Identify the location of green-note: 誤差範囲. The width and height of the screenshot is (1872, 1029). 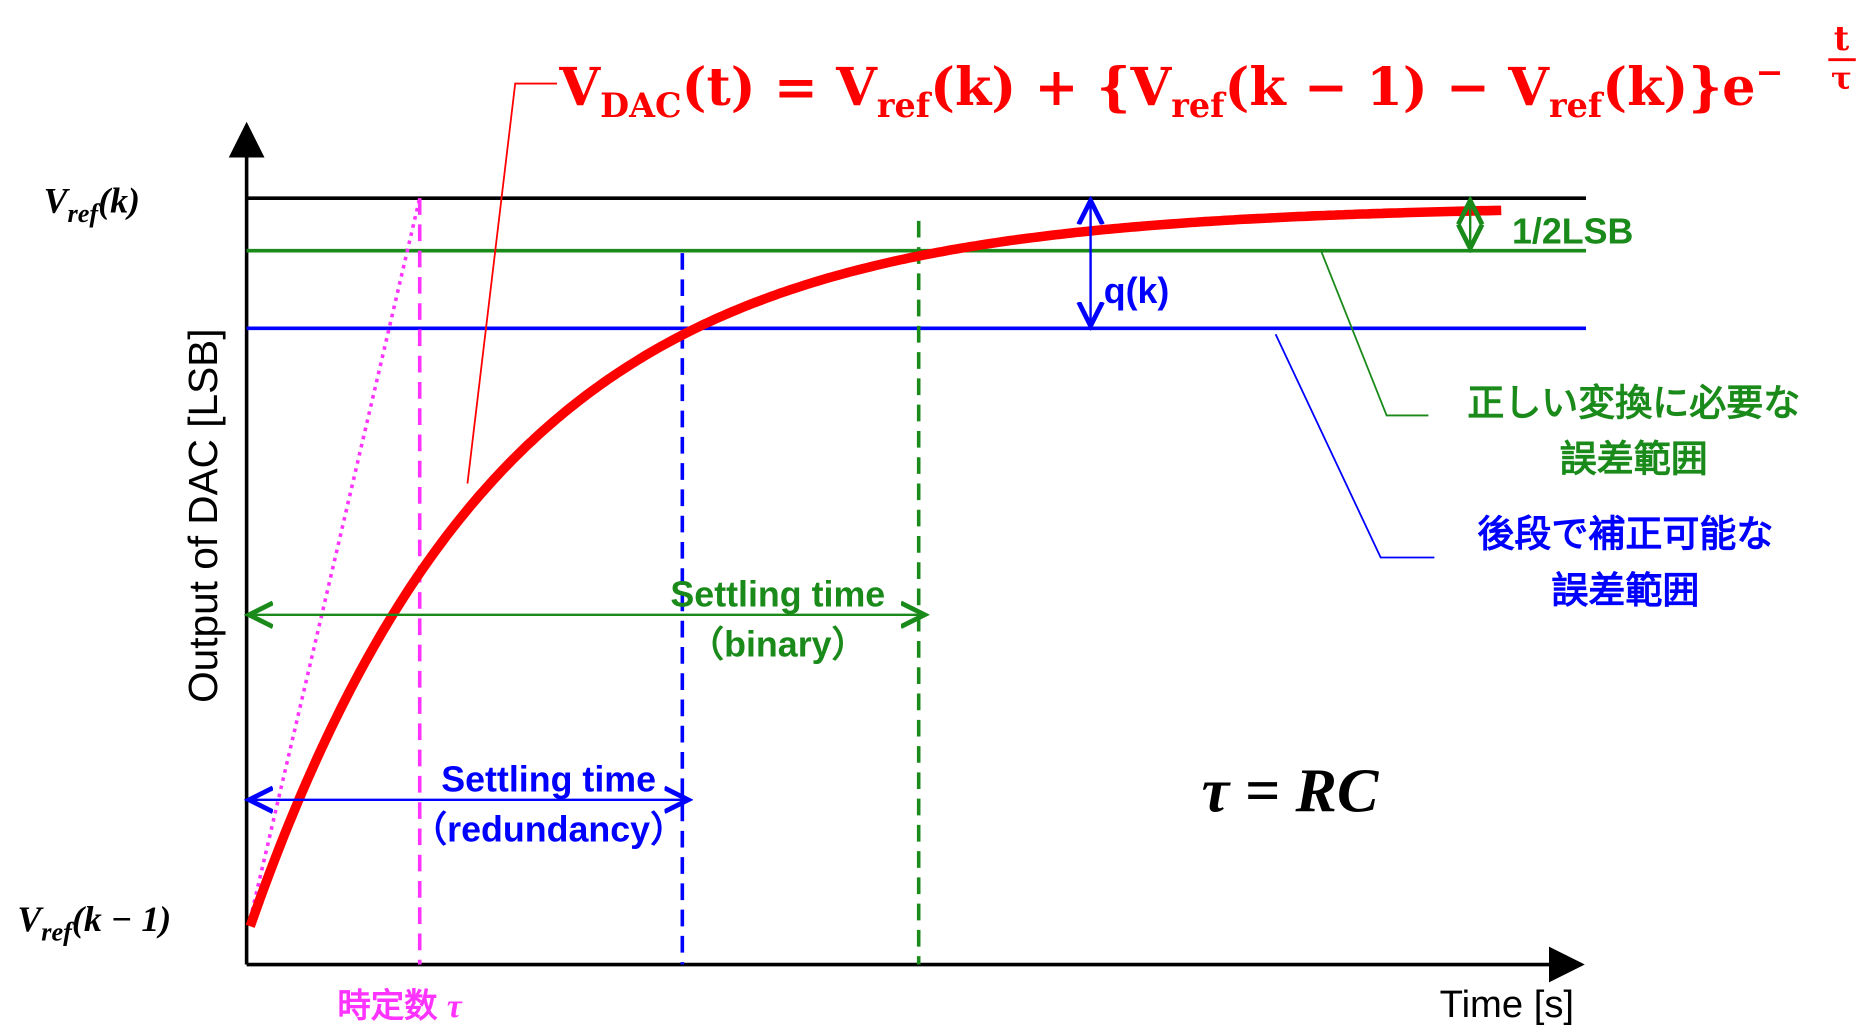
(1634, 459).